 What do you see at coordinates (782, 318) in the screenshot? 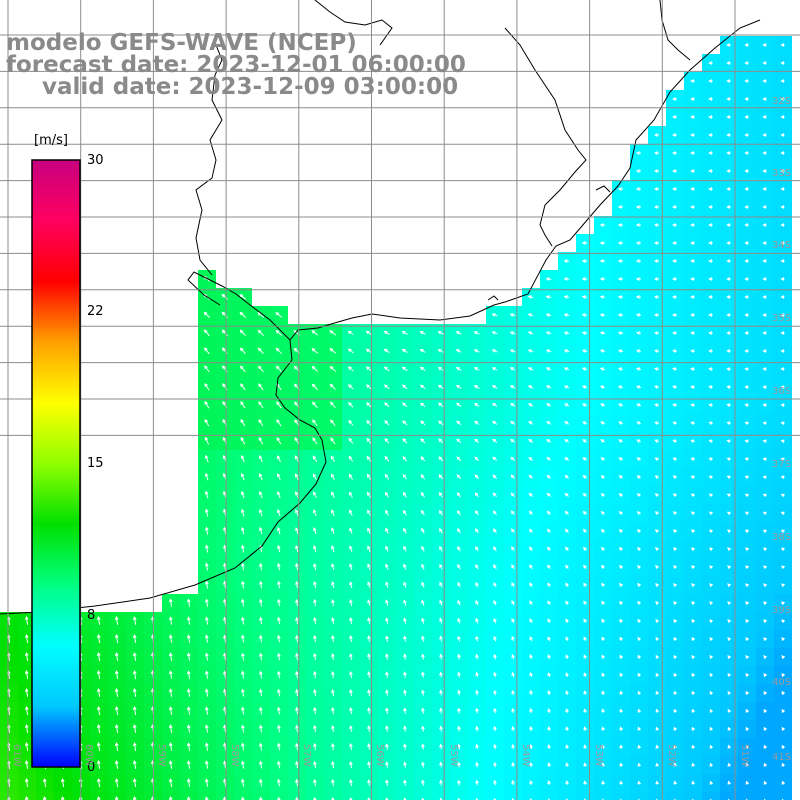
I see `lat-label: 35S` at bounding box center [782, 318].